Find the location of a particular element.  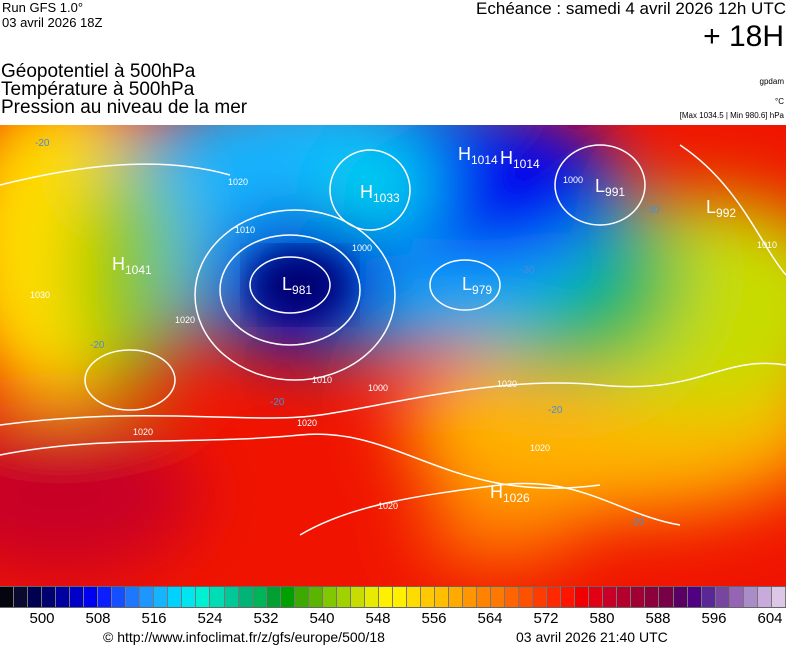

title-pressure: Pression au niveau de la mer is located at coordinates (124, 107).